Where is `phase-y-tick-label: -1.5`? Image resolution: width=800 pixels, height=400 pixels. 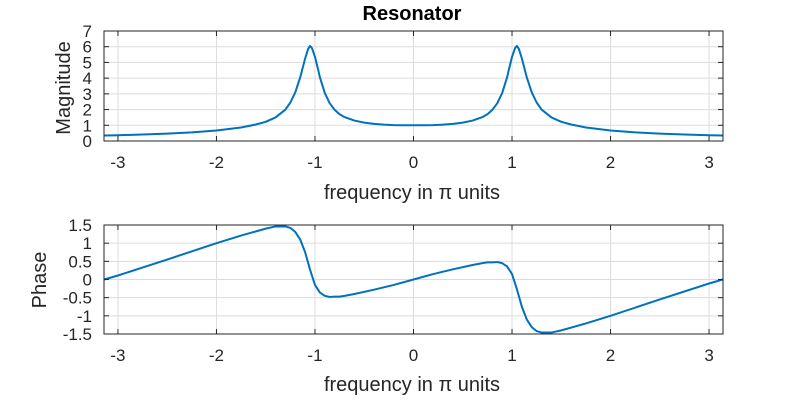 phase-y-tick-label: -1.5 is located at coordinates (77, 334).